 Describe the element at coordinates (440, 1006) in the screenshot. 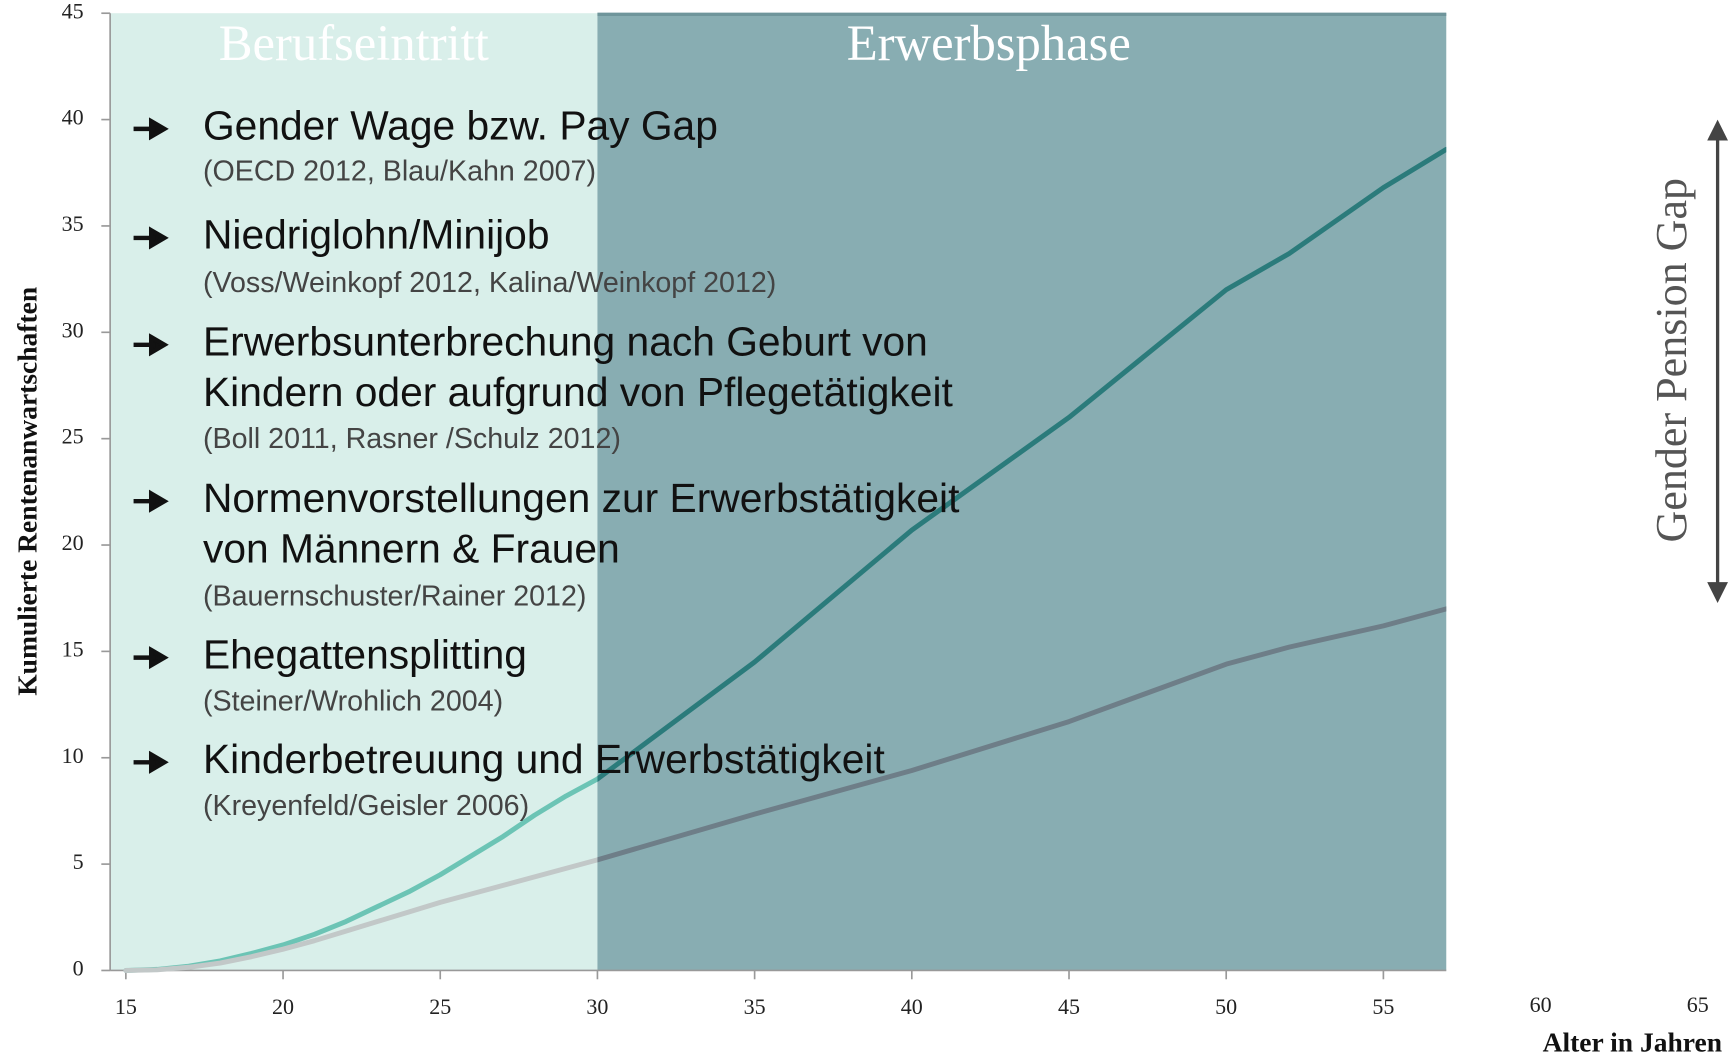

I see `x-tick-label: 25` at that location.